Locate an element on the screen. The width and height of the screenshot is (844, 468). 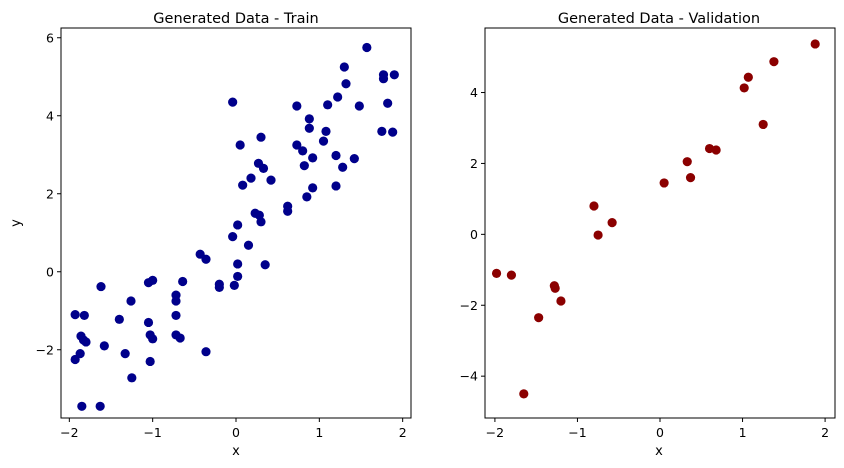
train-y-tick-label: 6 is located at coordinates (50, 37).